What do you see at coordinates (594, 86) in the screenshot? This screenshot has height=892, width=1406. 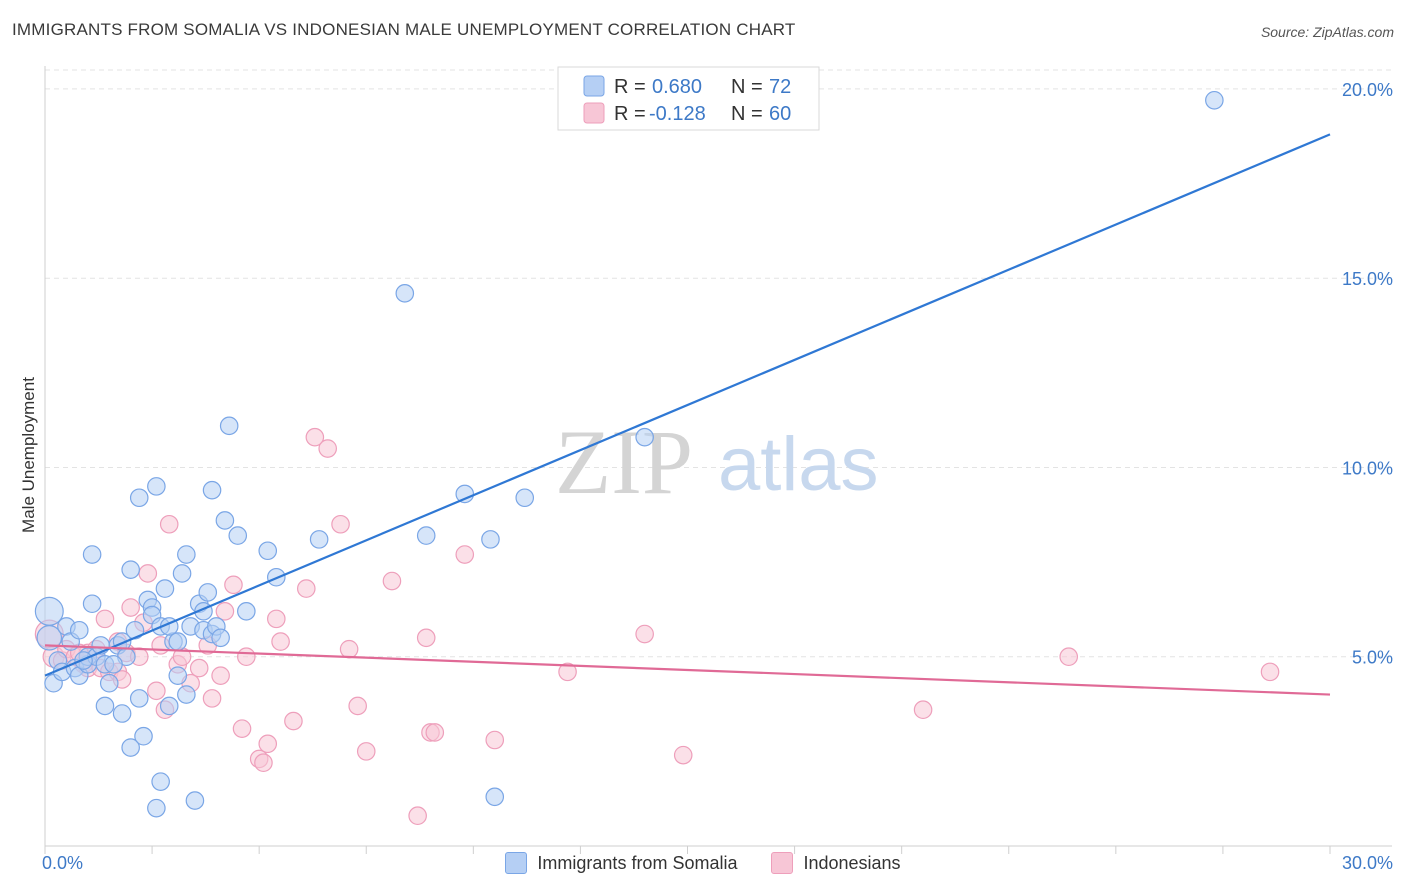 I see `legend-swatch-somalia` at bounding box center [594, 86].